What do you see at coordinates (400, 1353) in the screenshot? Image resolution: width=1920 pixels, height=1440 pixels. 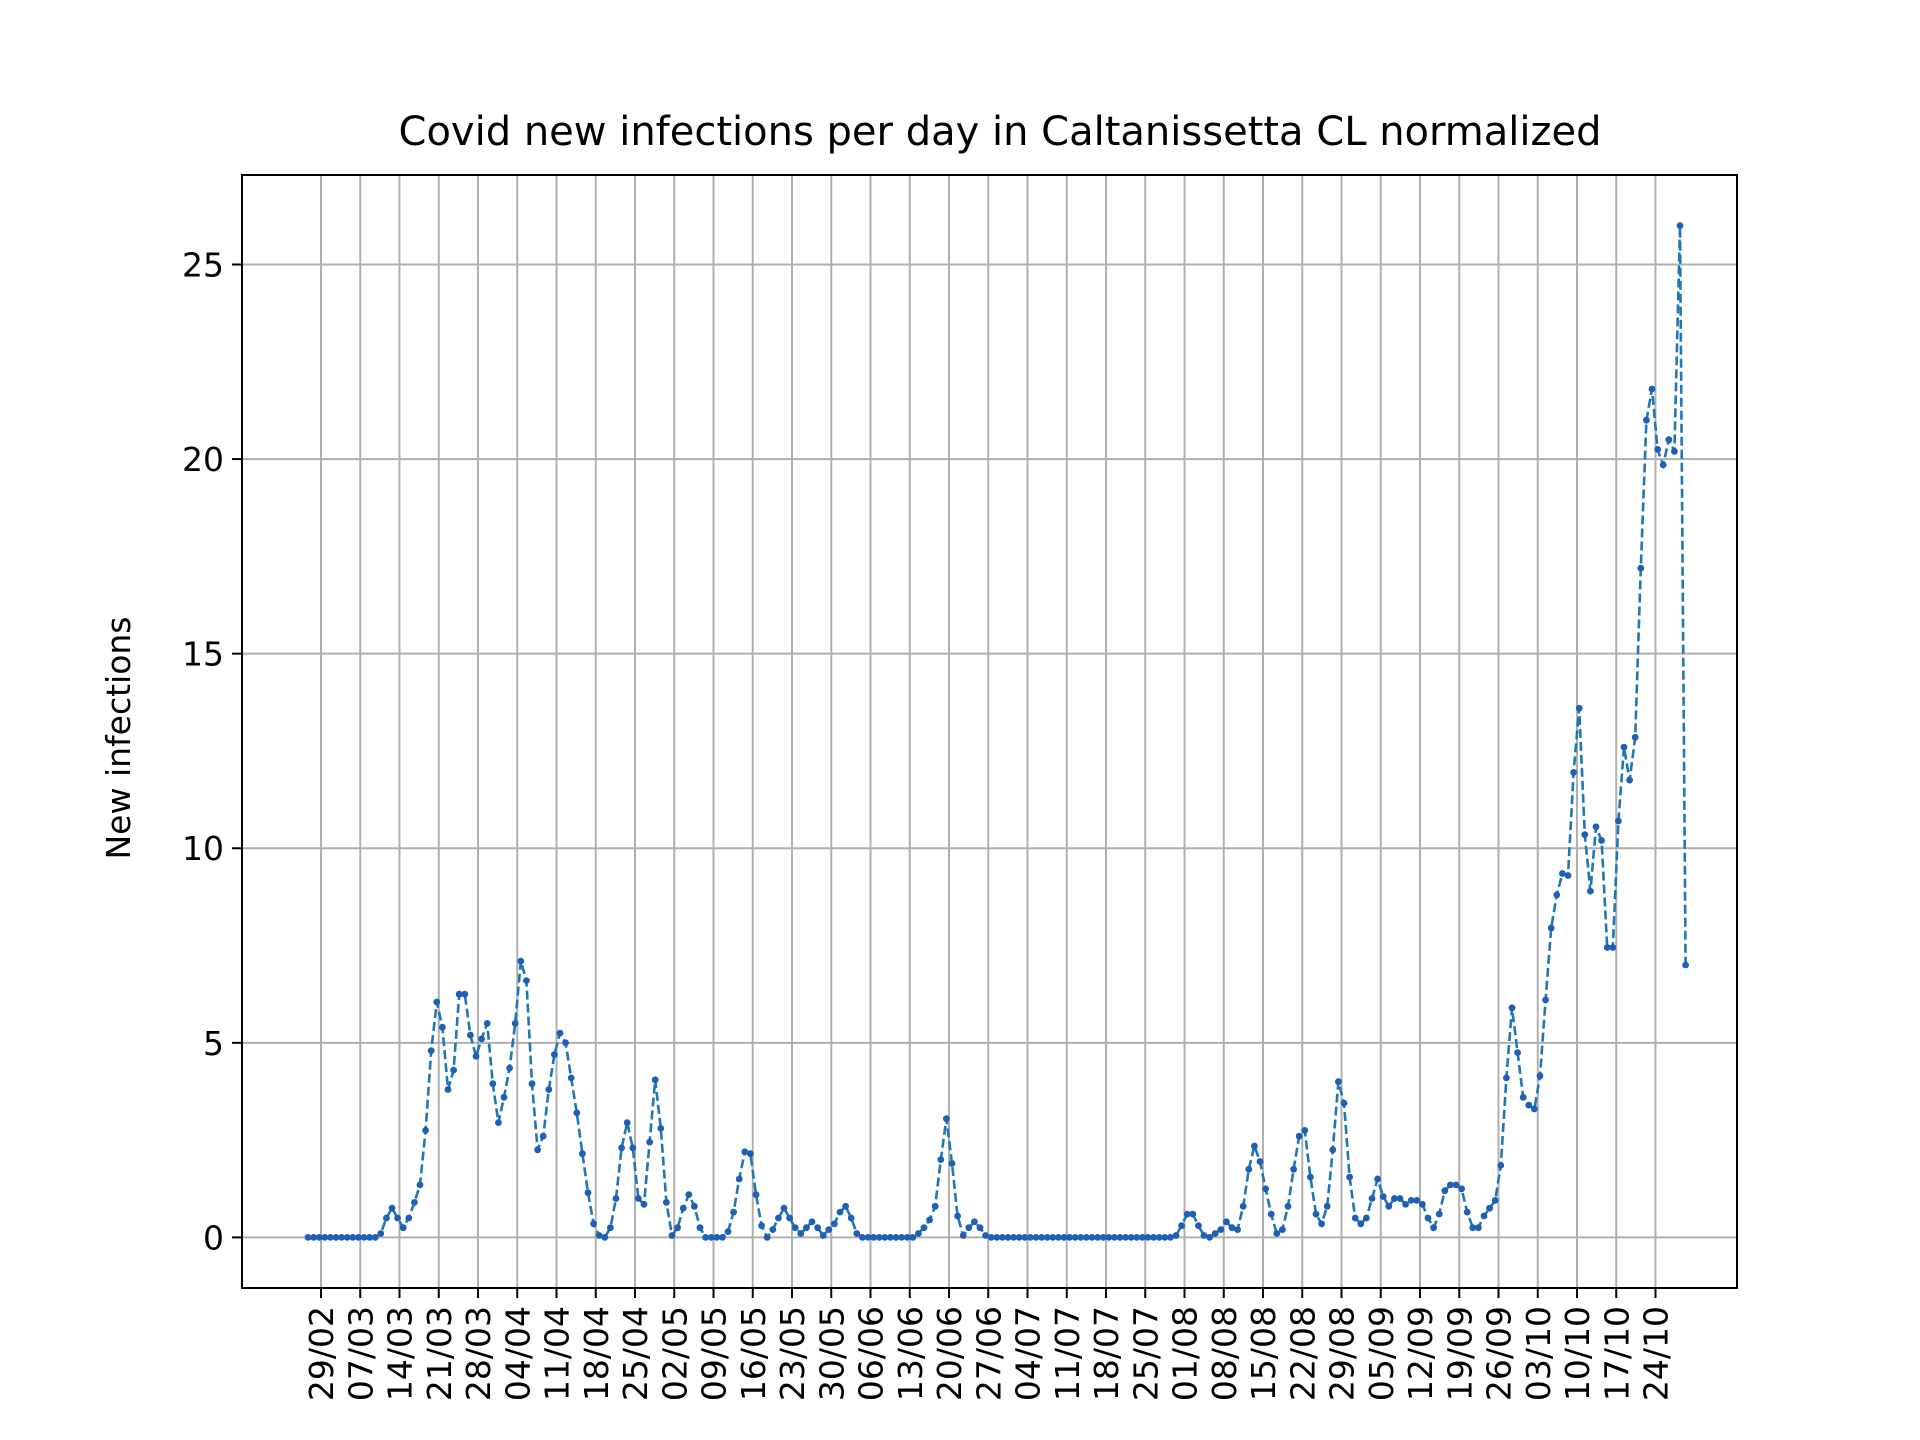 I see `x-tick-label: 14/03` at bounding box center [400, 1353].